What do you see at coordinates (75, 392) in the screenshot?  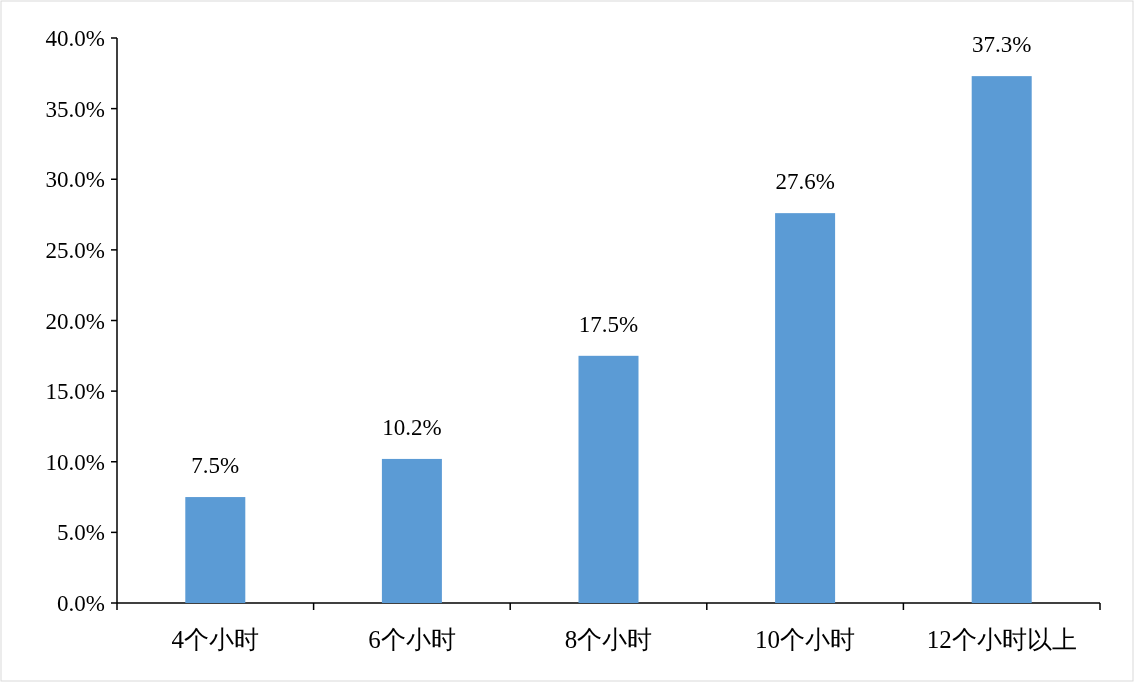 I see `y-tick-label: 15.0%` at bounding box center [75, 392].